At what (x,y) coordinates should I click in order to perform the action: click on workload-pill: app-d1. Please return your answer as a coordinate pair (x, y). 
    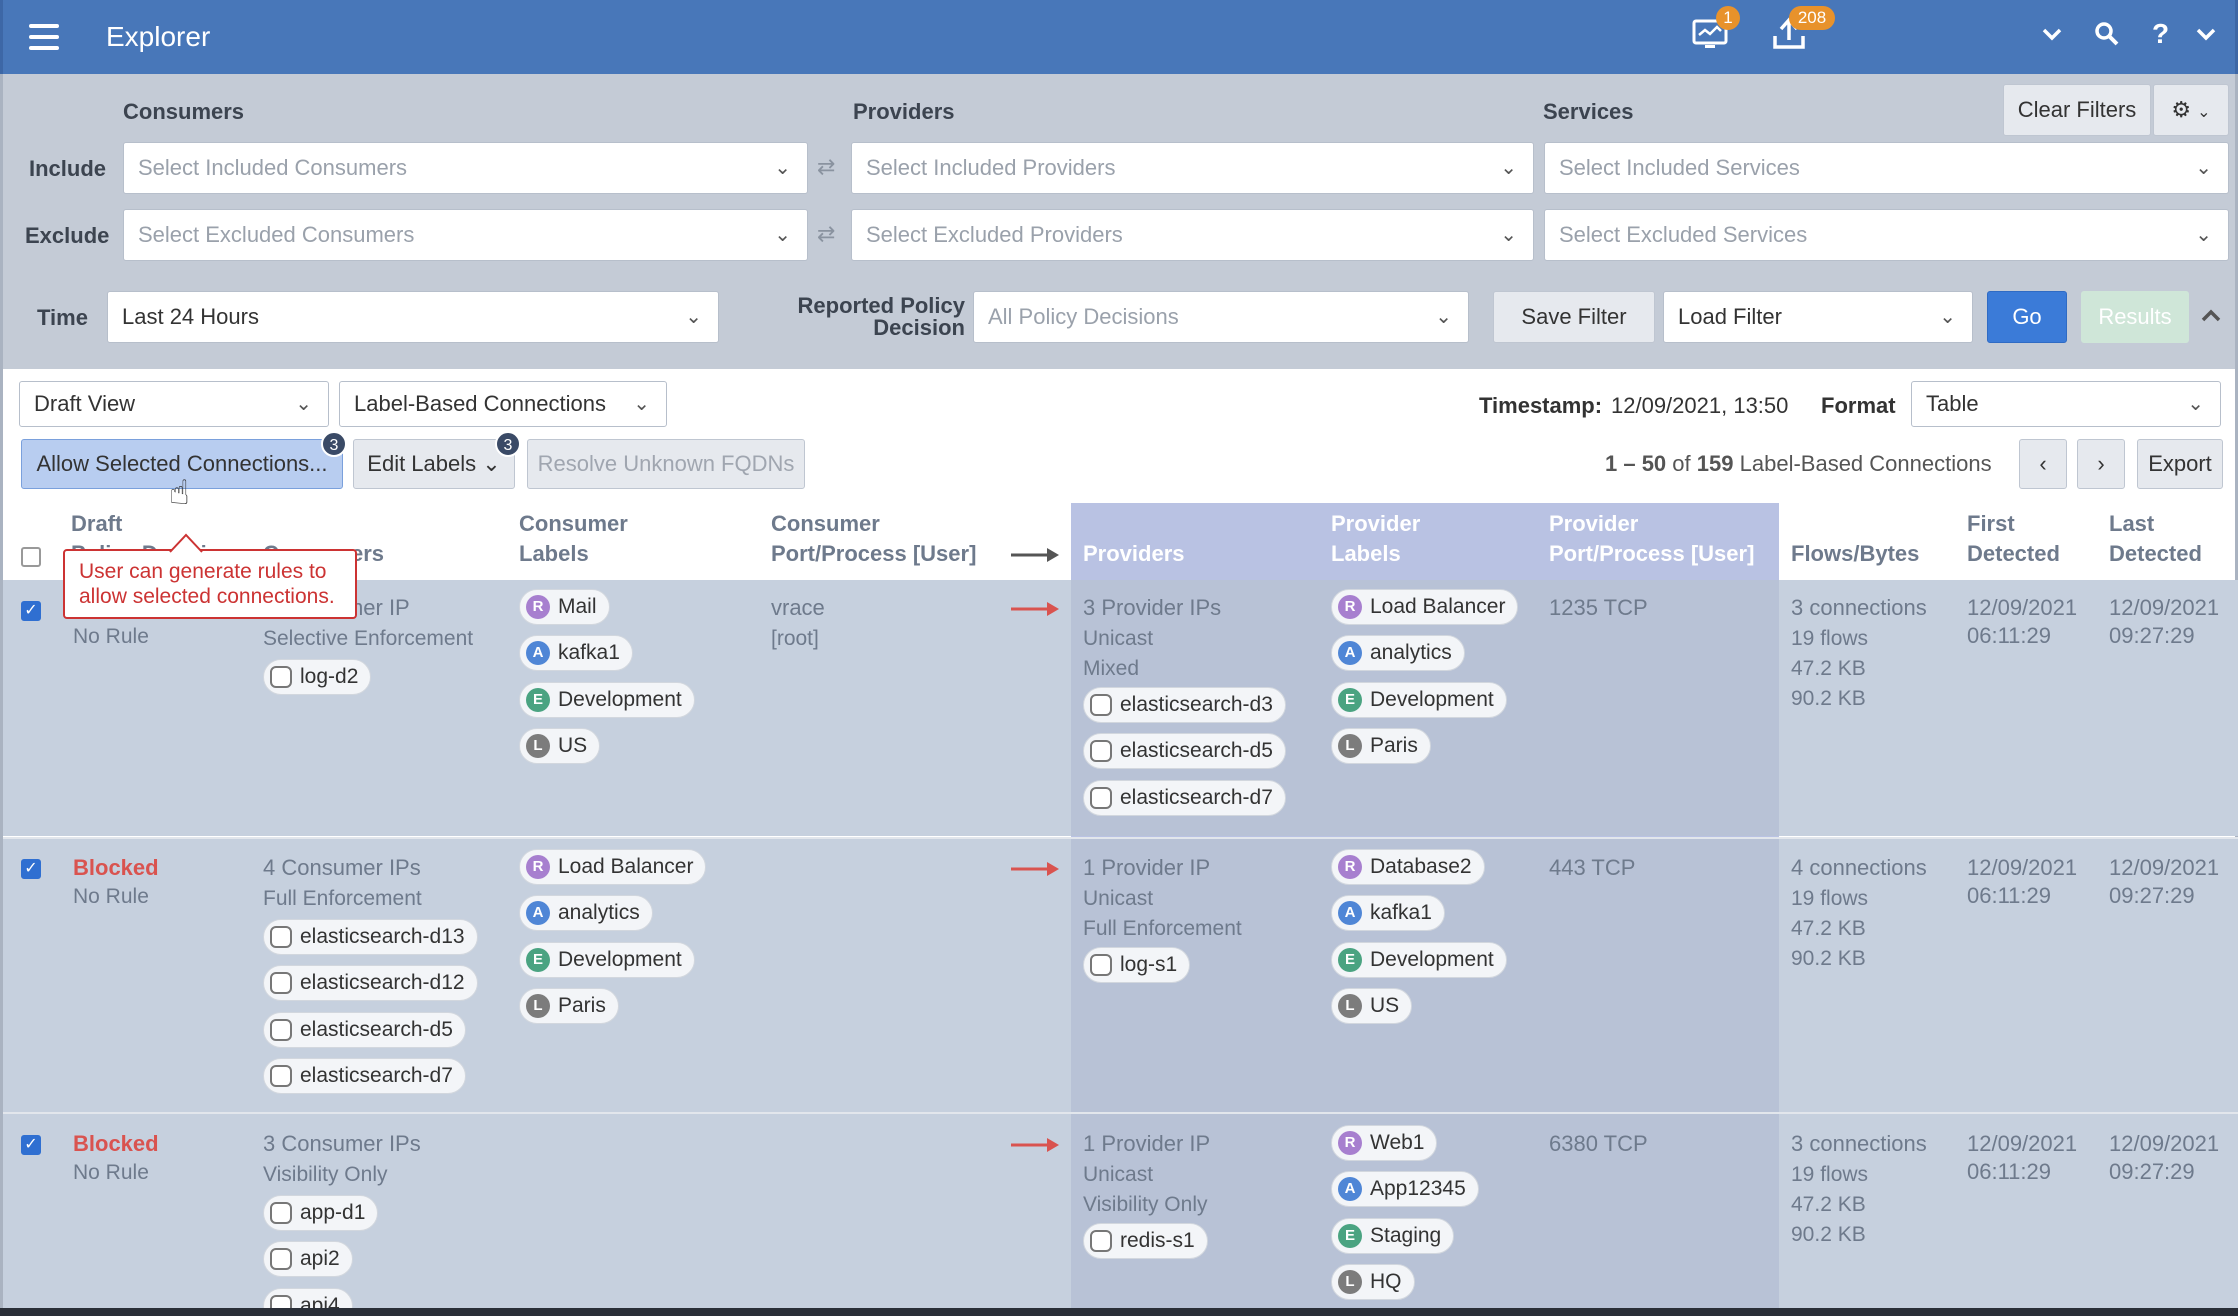
    Looking at the image, I should click on (321, 1213).